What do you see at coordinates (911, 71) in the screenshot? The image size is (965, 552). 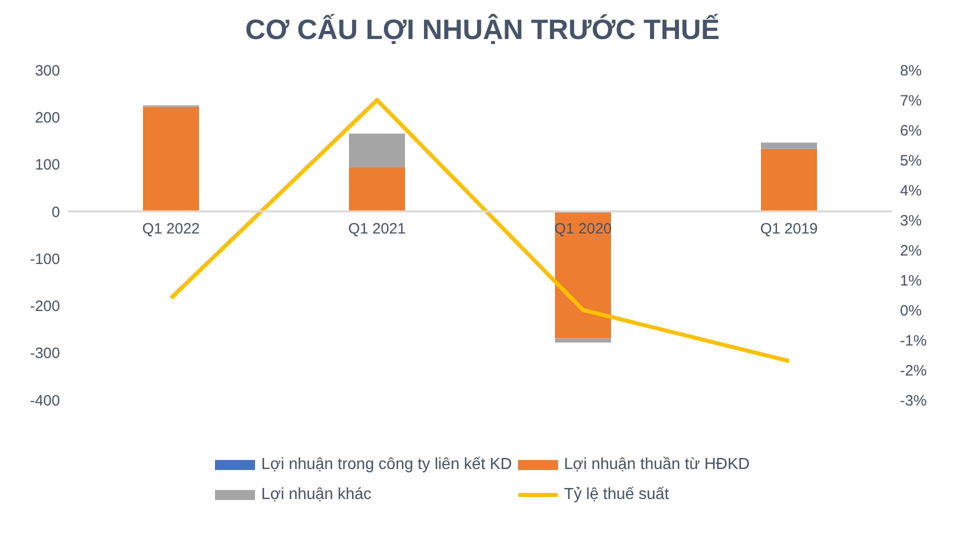 I see `y2-tick-label: 8%` at bounding box center [911, 71].